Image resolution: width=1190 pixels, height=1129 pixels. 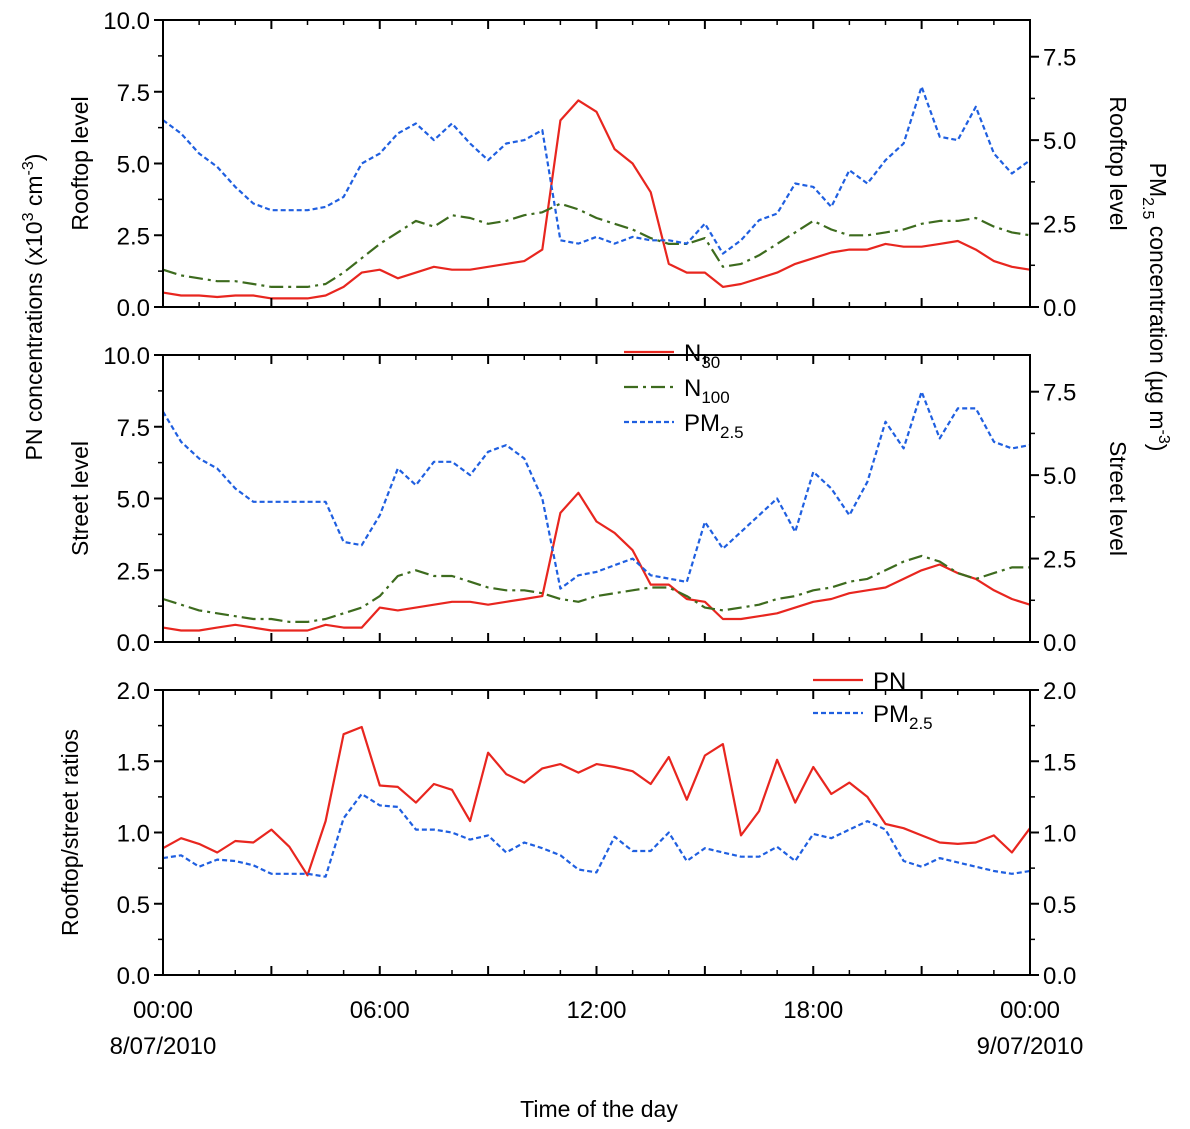 What do you see at coordinates (1118, 163) in the screenshot?
I see `y-axis-label-right-rooftop: Rooftop level` at bounding box center [1118, 163].